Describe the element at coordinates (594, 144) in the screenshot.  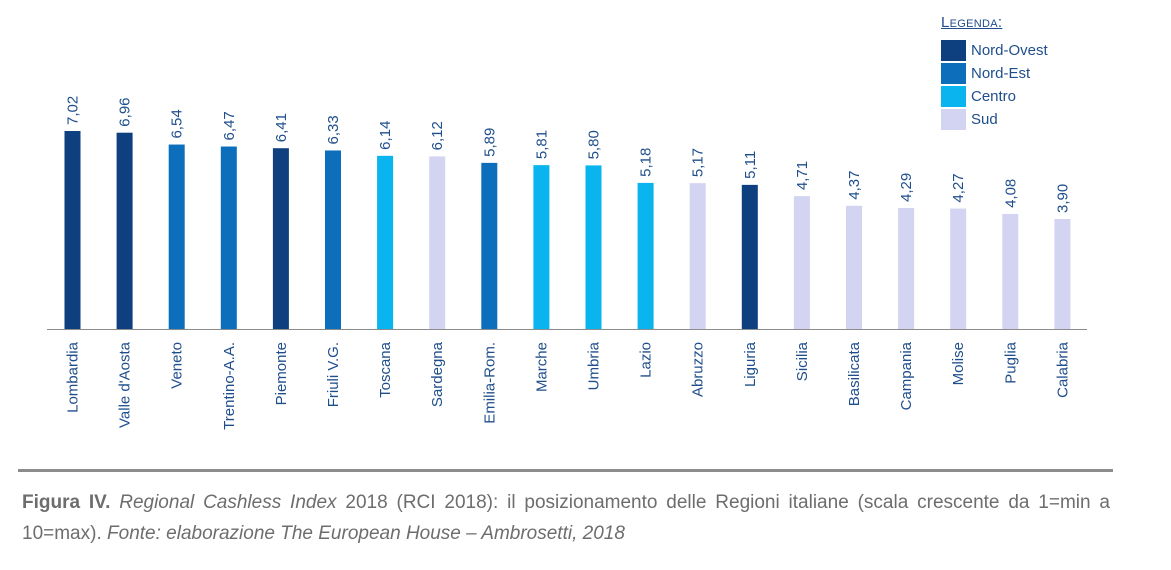
I see `data-label: 5,80` at that location.